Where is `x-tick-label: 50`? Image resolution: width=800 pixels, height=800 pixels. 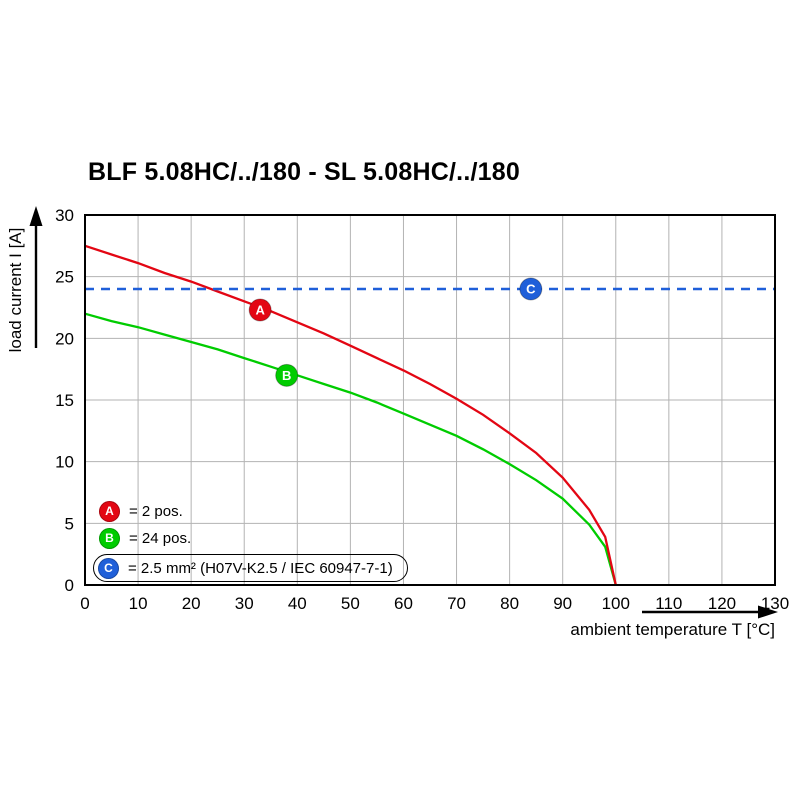
x-tick-label: 50 is located at coordinates (350, 603).